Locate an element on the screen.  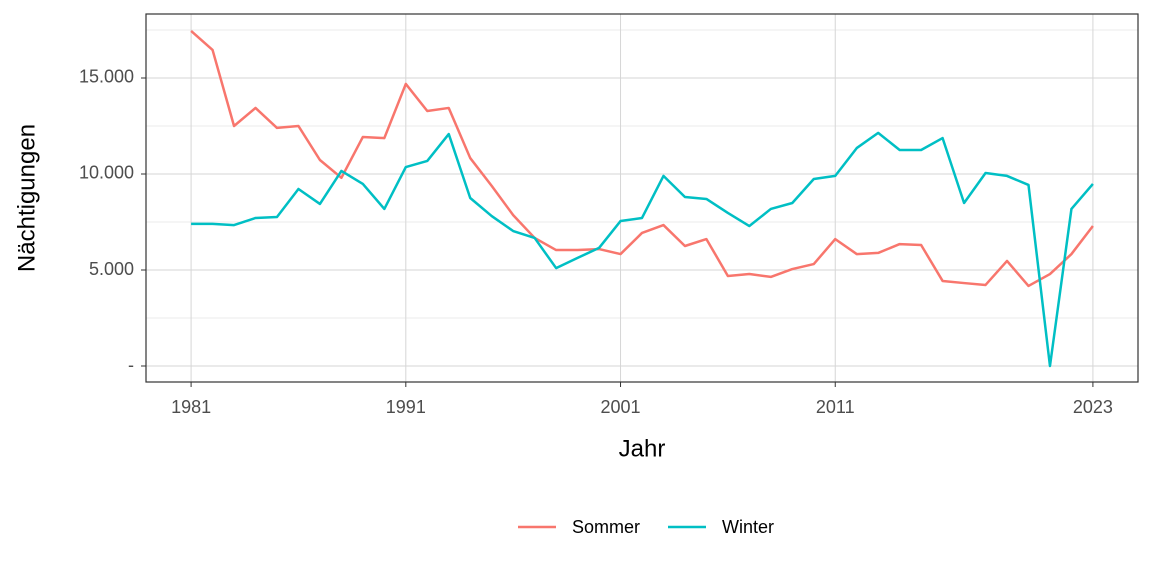
legend-label: Sommer is located at coordinates (606, 527).